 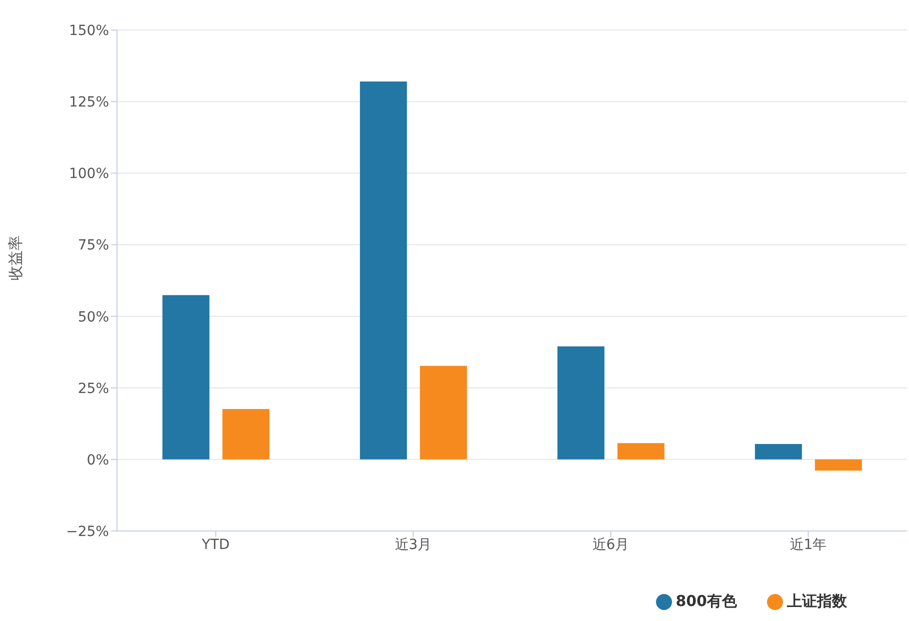 I want to click on legend-label: 800有色, so click(x=706, y=601).